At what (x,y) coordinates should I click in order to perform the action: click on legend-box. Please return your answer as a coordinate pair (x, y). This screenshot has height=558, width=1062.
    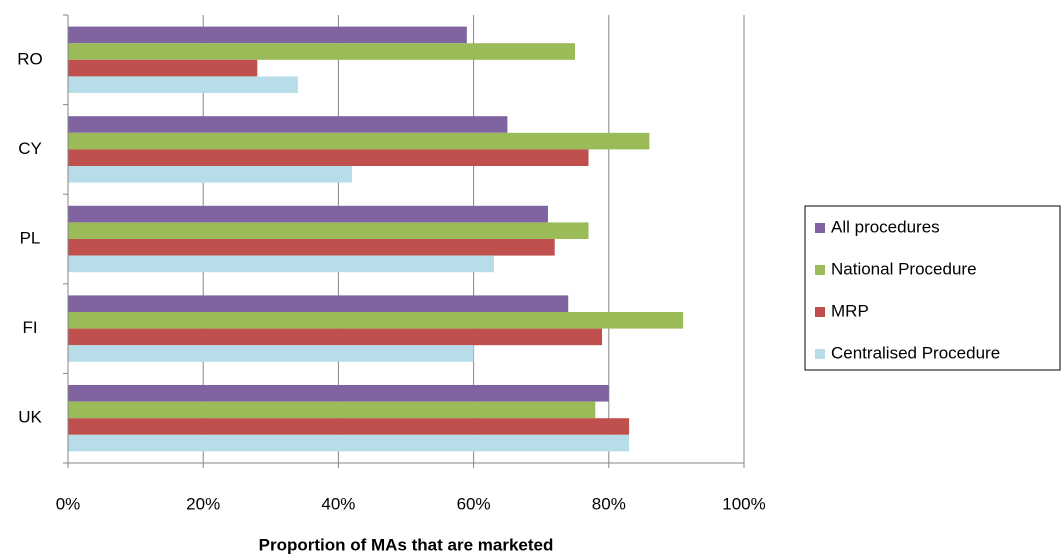
    Looking at the image, I should click on (932, 288).